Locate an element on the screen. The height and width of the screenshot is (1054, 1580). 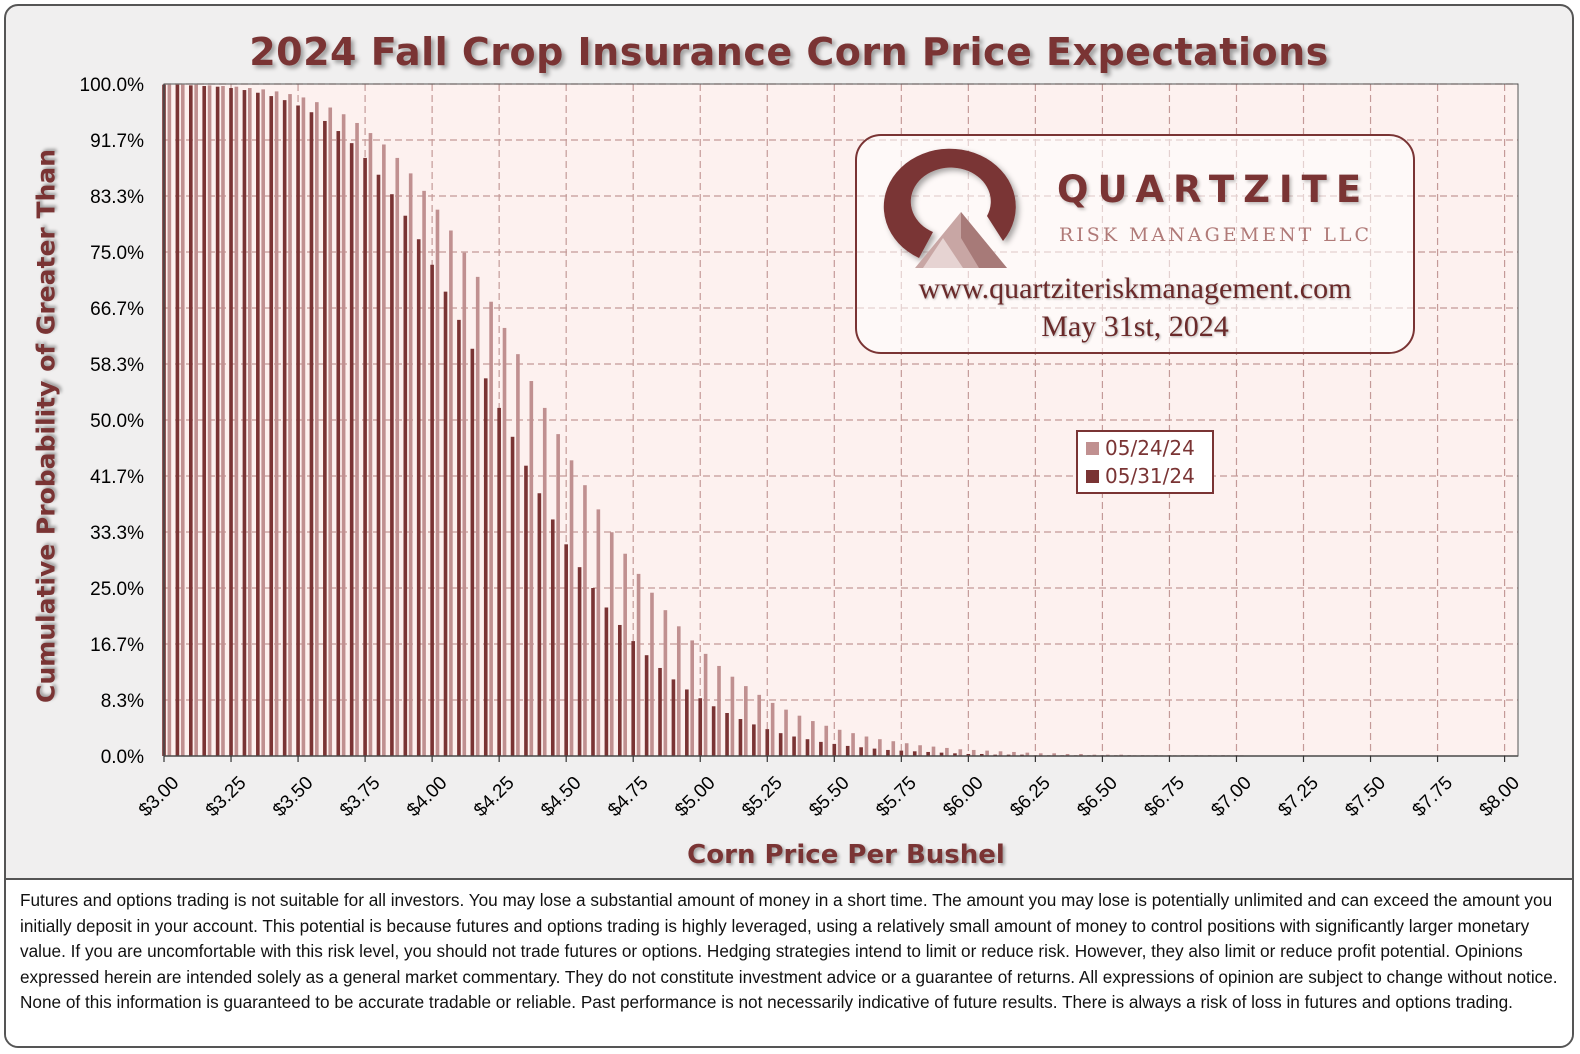
report-date: May 31st, 2024 is located at coordinates (1135, 326).